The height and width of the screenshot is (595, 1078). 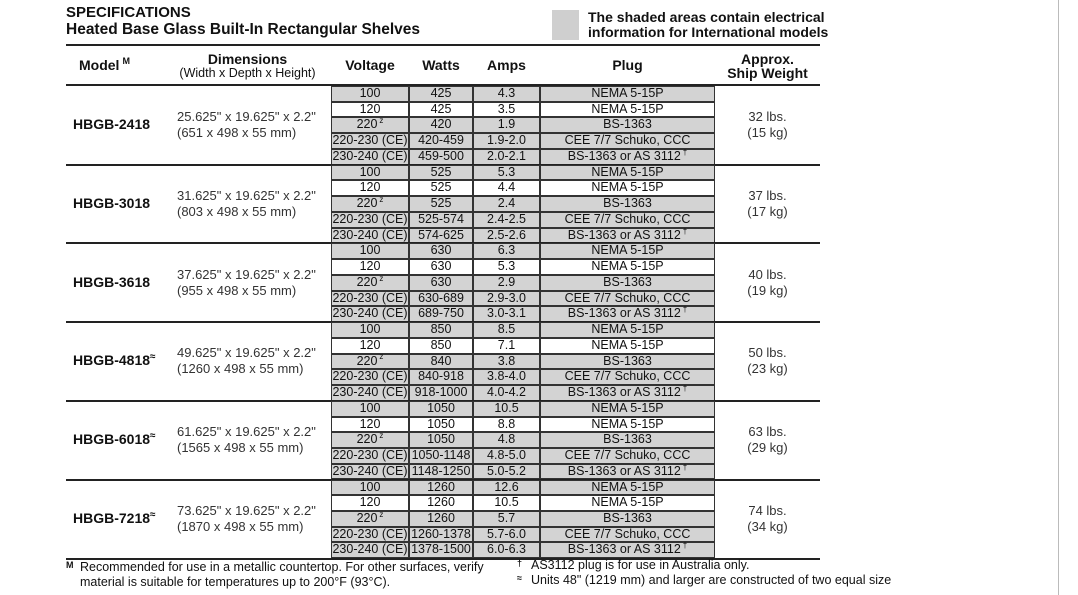 I want to click on model-name: HBGB-7218, so click(x=112, y=517).